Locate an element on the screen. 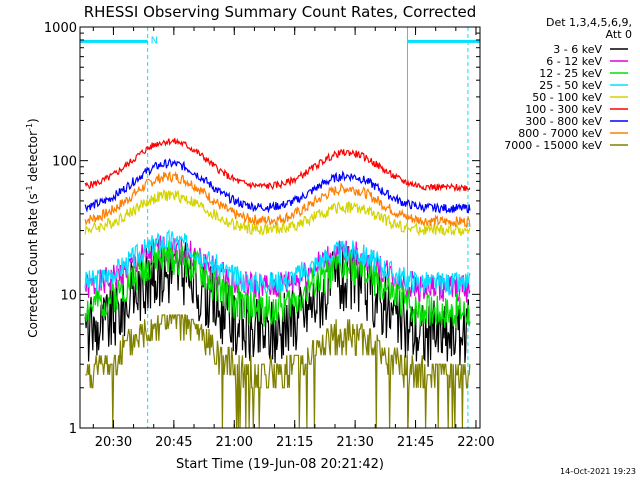 This screenshot has width=640, height=480. flag-label: N is located at coordinates (154, 40).